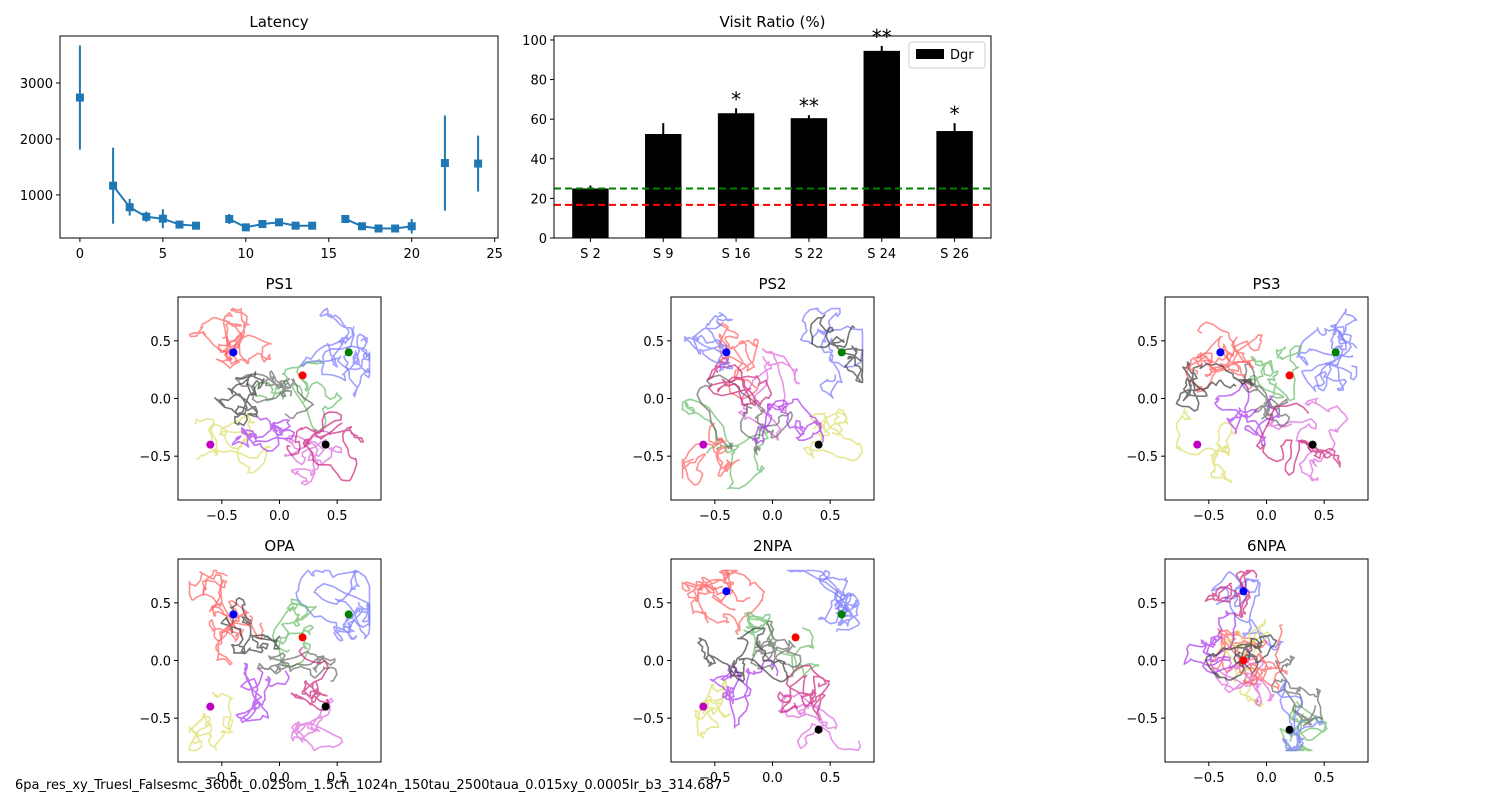 The image size is (1500, 800). What do you see at coordinates (772, 284) in the screenshot?
I see `map-title: PS2` at bounding box center [772, 284].